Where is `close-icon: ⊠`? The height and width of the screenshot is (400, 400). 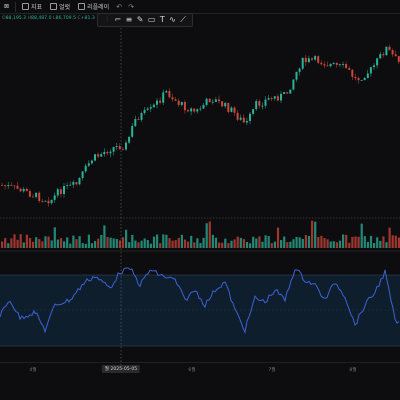
close-icon: ⊠ is located at coordinates (7, 6).